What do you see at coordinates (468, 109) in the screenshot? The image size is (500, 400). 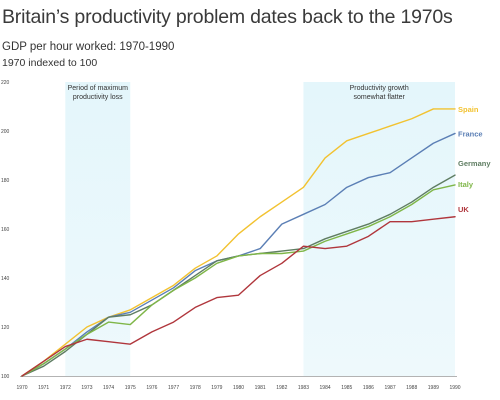 I see `series-label-spain: Spain` at bounding box center [468, 109].